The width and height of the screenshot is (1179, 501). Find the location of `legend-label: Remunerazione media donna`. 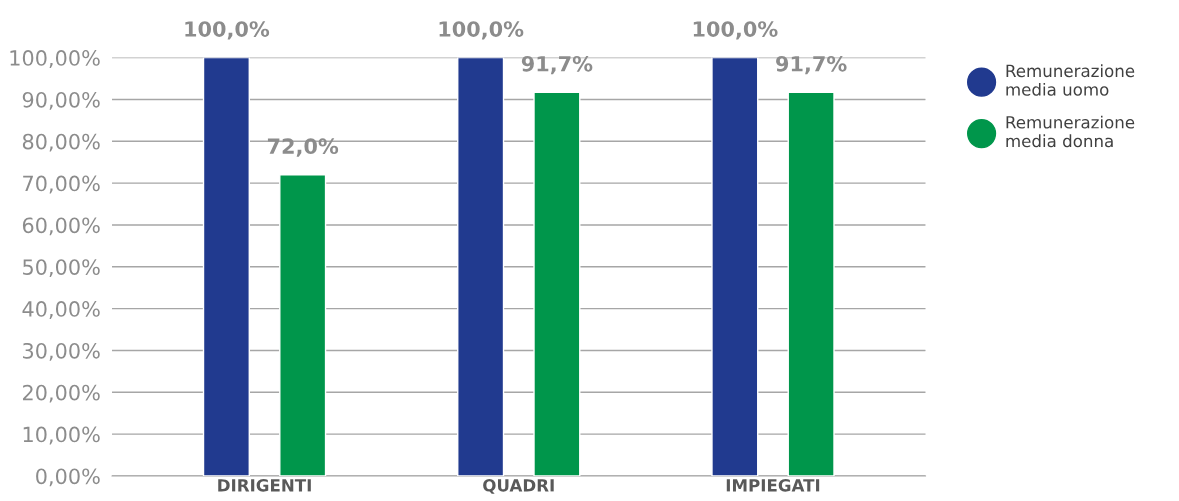

legend-label: Remunerazione media donna is located at coordinates (1070, 131).